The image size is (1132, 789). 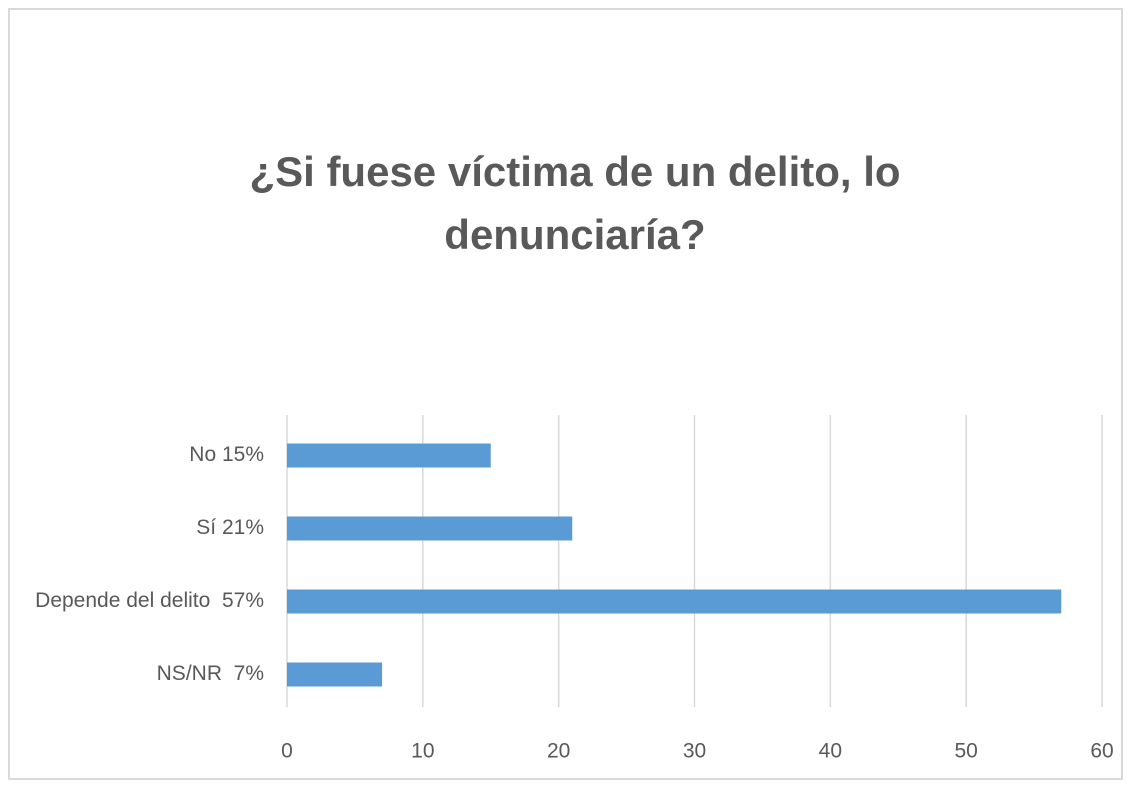 What do you see at coordinates (558, 751) in the screenshot?
I see `x-tick-label: 20` at bounding box center [558, 751].